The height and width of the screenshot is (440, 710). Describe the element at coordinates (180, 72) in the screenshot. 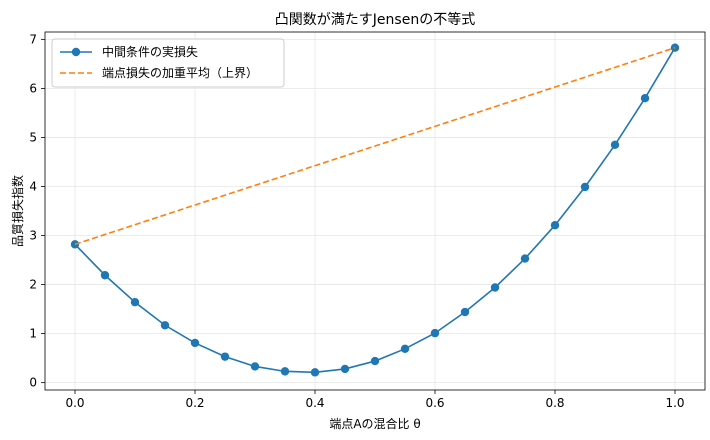

I see `legend-label-bound: 端点損失の加重平均（上界）` at that location.